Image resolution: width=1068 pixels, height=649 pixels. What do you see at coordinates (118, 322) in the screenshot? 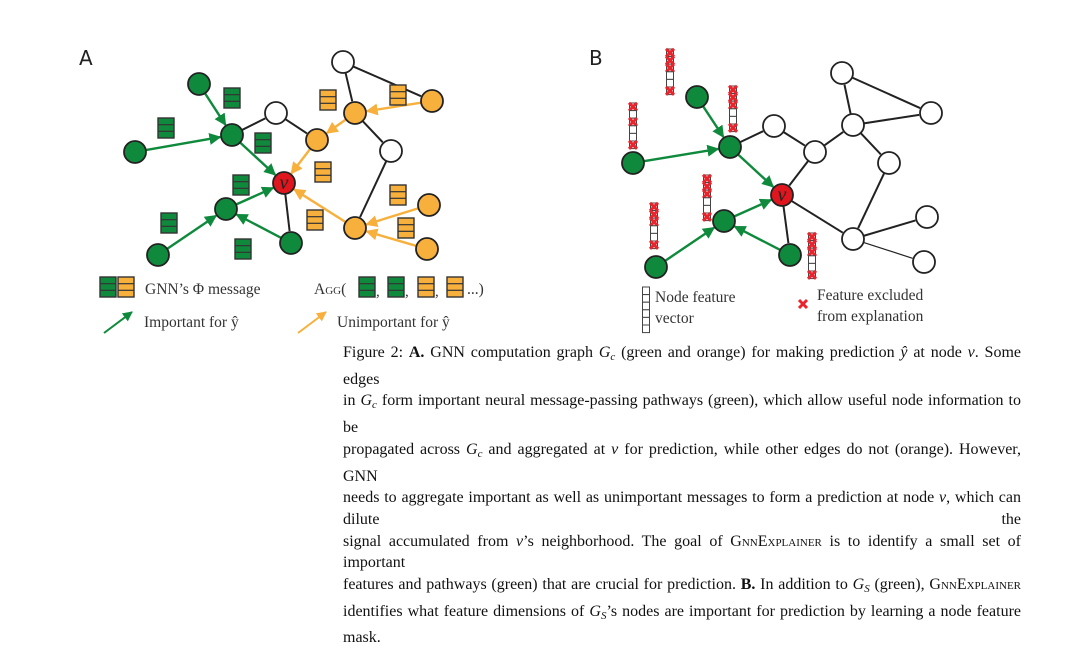
I see `important-arrow-icon` at bounding box center [118, 322].